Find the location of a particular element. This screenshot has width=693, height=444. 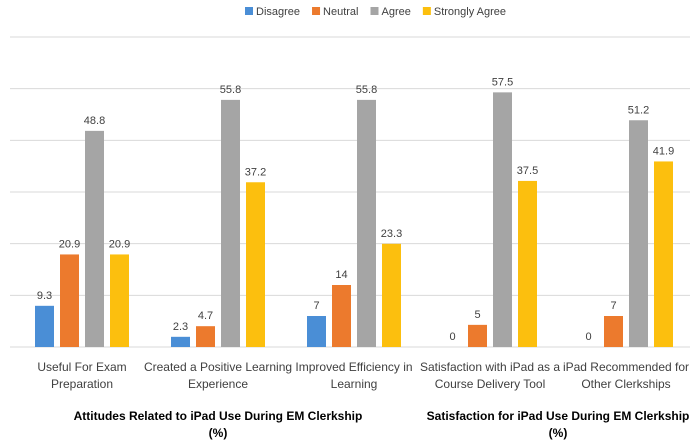

legend: Disagree Neutral Agree Strongly Agree is located at coordinates (375, 12).